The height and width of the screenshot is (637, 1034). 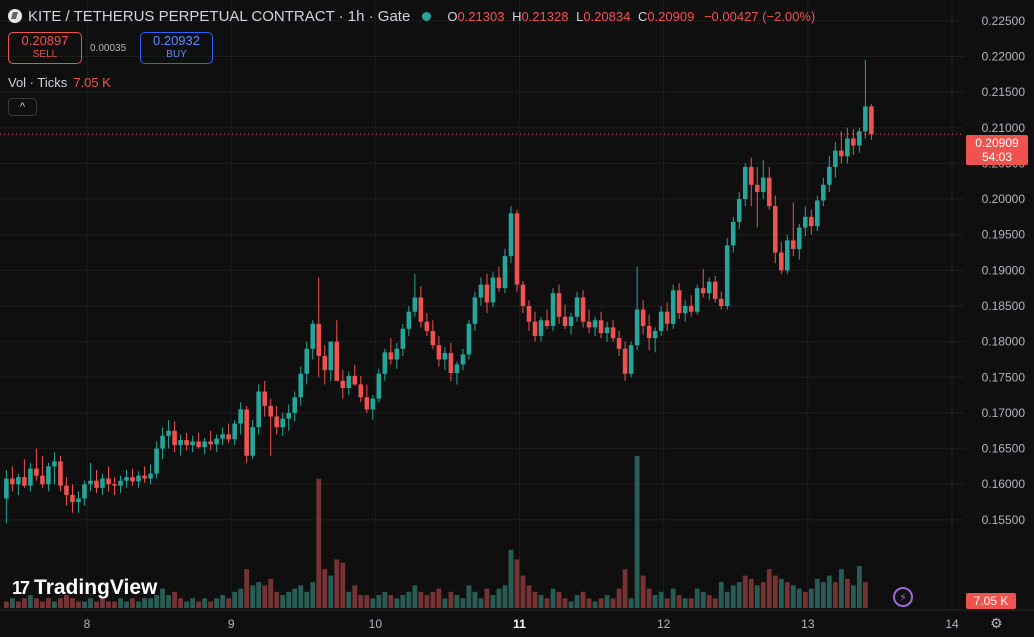 I want to click on open-value: 0.21303, so click(x=481, y=16).